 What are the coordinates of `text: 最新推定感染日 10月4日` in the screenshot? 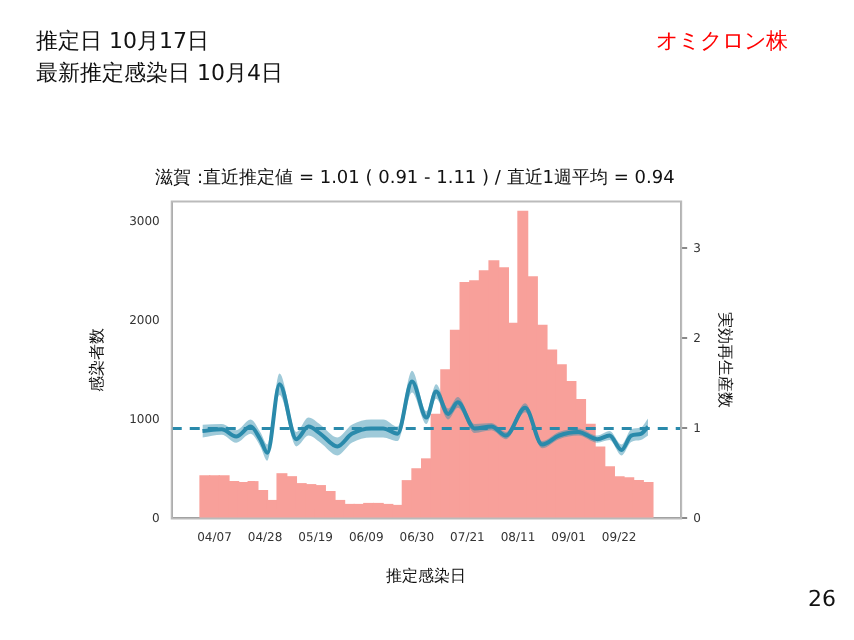 It's located at (159, 73).